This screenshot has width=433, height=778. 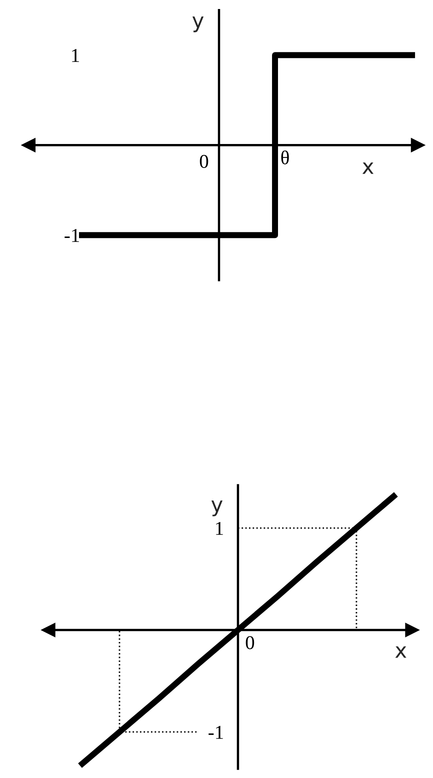 I want to click on annotation: 0, so click(x=204, y=161).